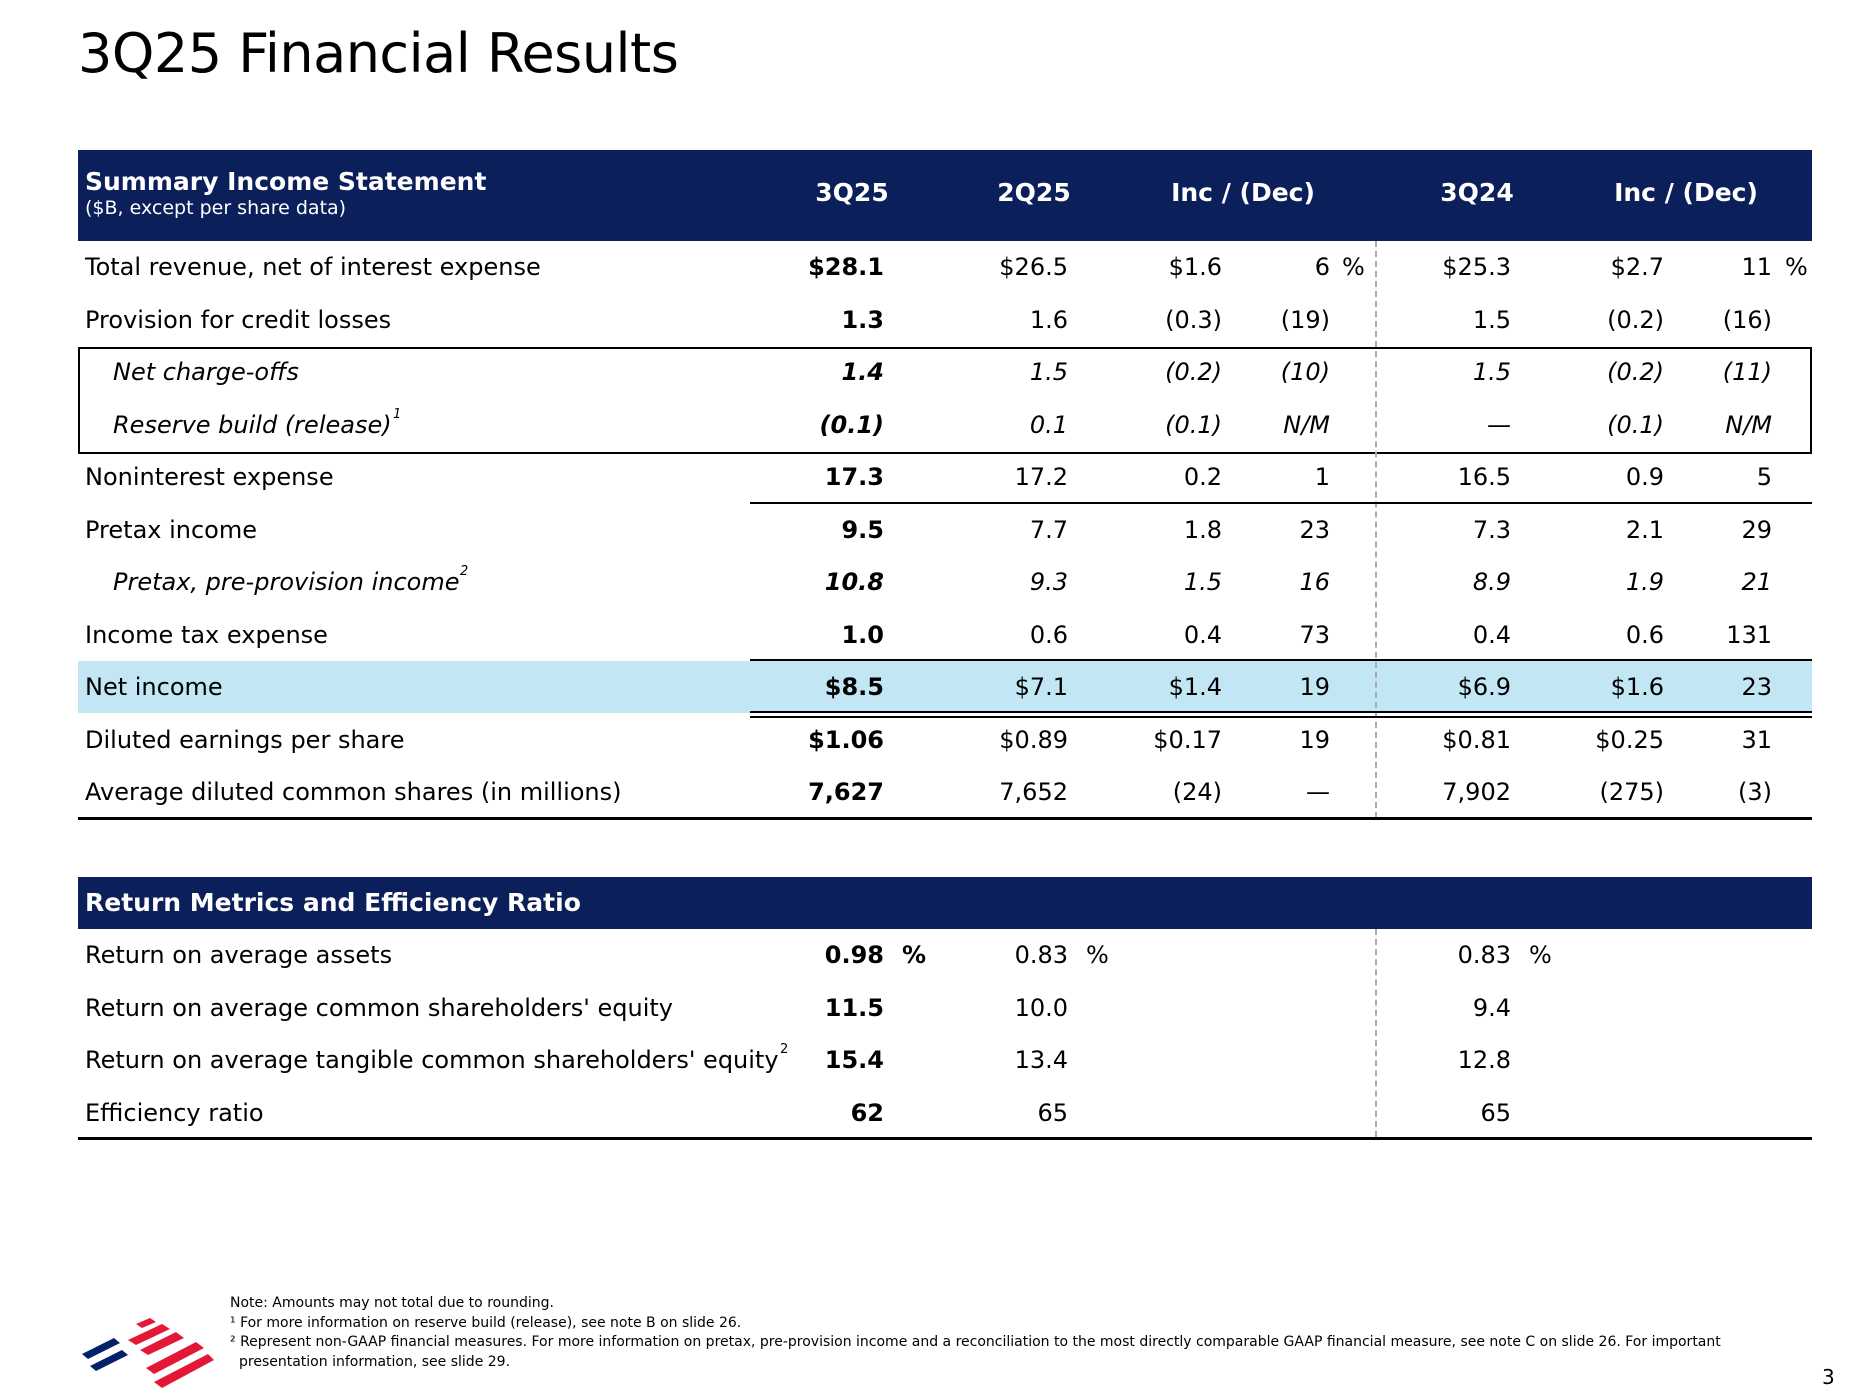 The height and width of the screenshot is (1398, 1874). What do you see at coordinates (1048, 424) in the screenshot?
I see `value-cell: 0.1` at bounding box center [1048, 424].